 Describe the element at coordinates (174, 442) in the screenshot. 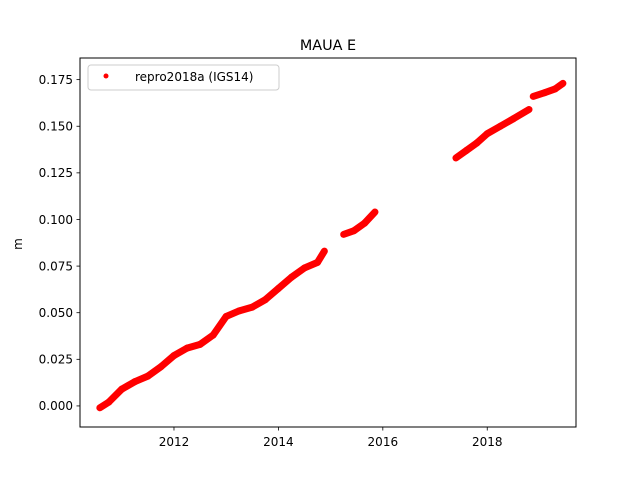

I see `x-tick-label-2012: 2012` at that location.